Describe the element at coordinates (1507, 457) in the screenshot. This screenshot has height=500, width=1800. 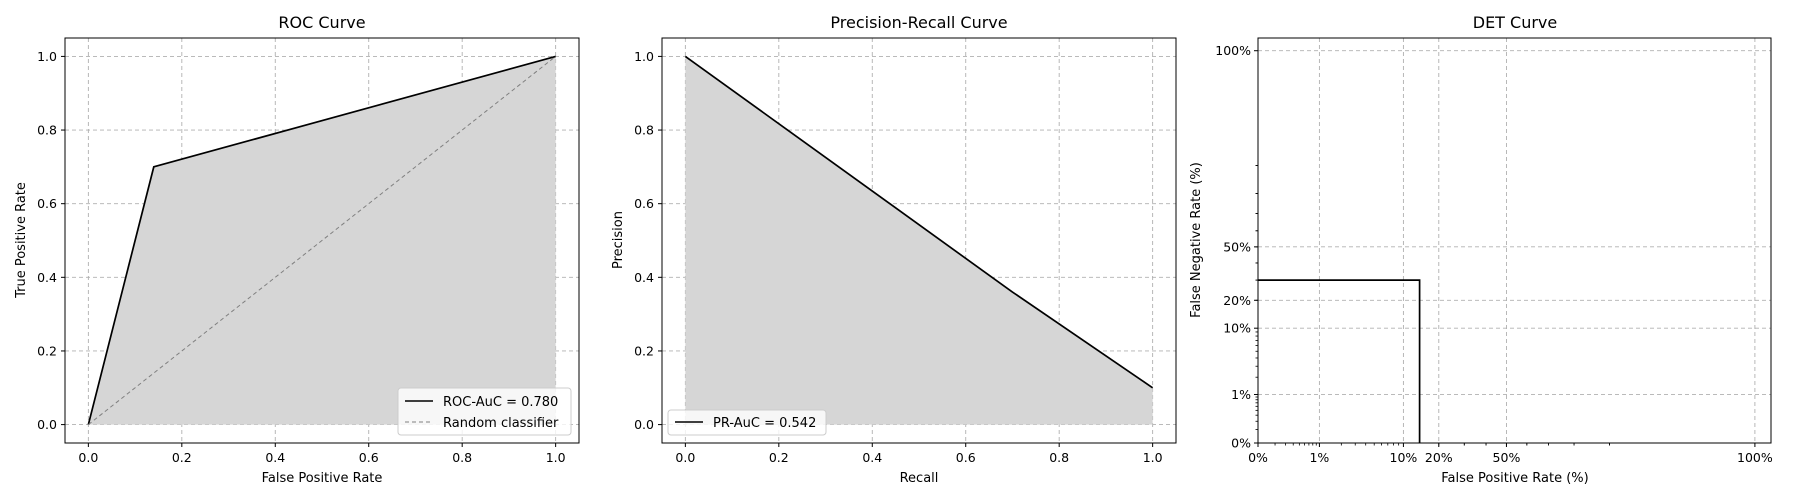
I see `det-x-tick-label: 50%` at that location.